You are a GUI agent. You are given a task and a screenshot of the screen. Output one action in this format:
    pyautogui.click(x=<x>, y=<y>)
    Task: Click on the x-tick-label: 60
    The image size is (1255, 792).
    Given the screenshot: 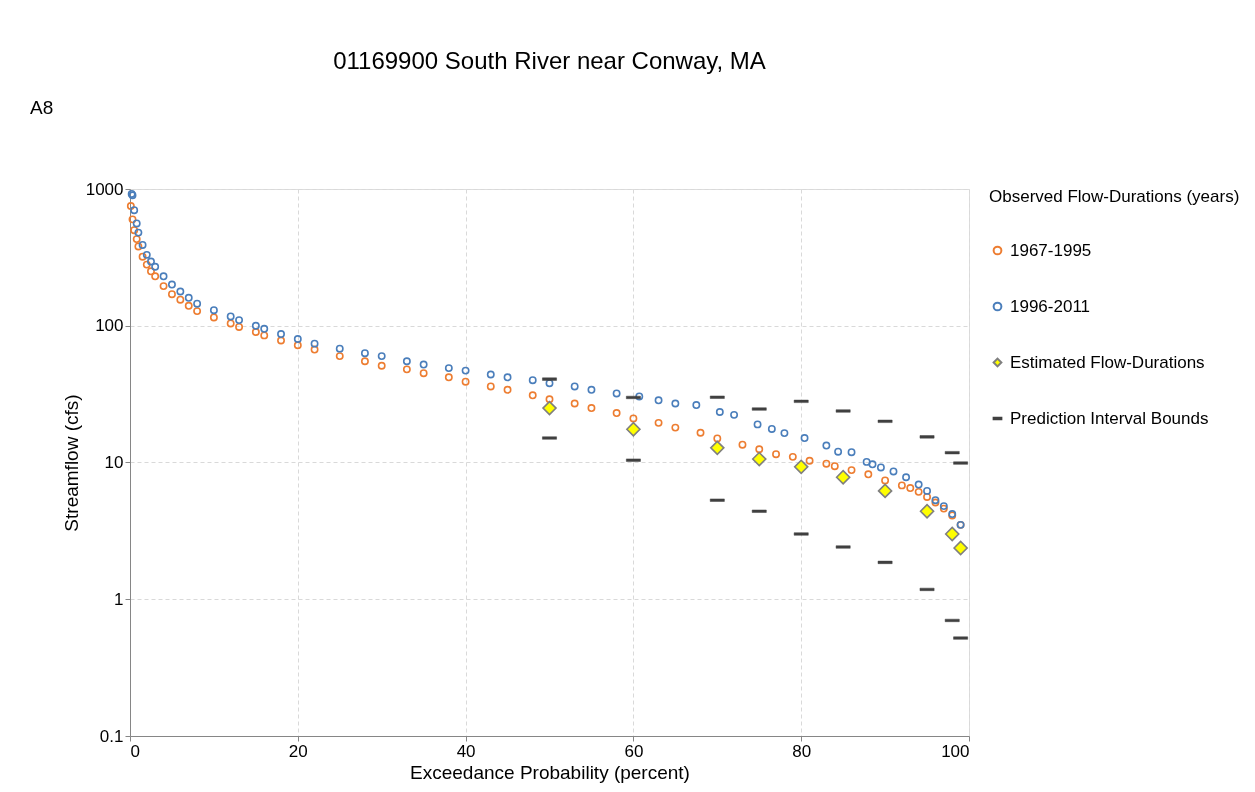 What is the action you would take?
    pyautogui.click(x=634, y=751)
    